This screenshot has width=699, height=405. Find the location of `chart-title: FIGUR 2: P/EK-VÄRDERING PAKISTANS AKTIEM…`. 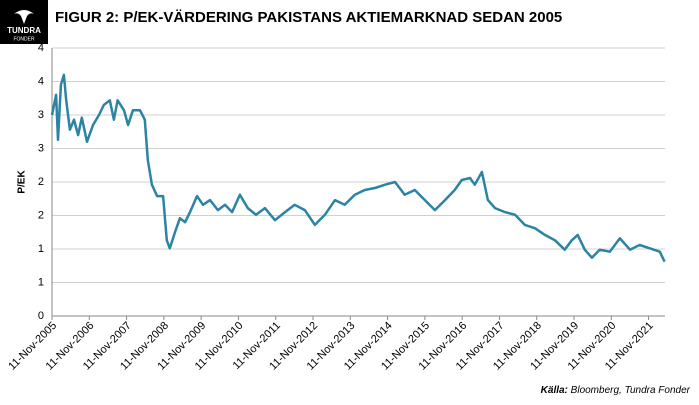

chart-title: FIGUR 2: P/EK-VÄRDERING PAKISTANS AKTIEM… is located at coordinates (308, 17).